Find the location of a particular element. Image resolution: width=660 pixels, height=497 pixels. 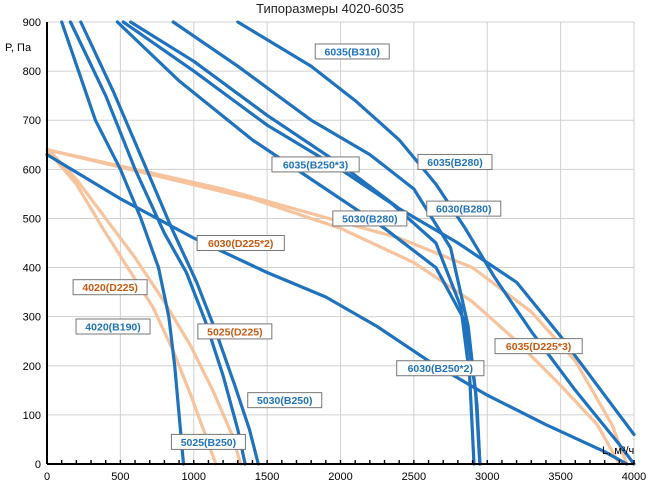

series-label-text: 5025(D225) is located at coordinates (234, 332).